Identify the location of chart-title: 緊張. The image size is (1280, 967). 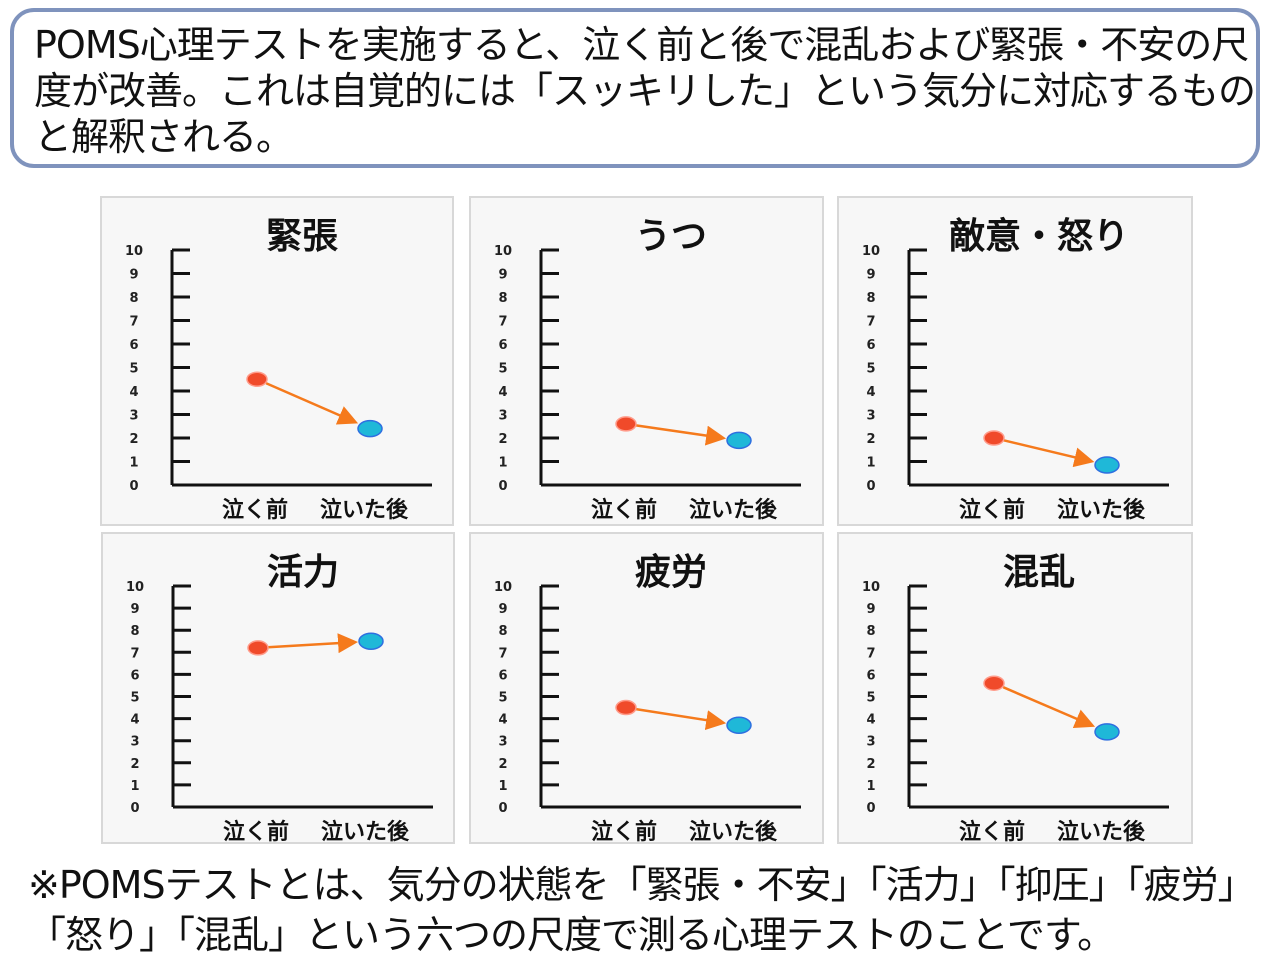
(302, 236).